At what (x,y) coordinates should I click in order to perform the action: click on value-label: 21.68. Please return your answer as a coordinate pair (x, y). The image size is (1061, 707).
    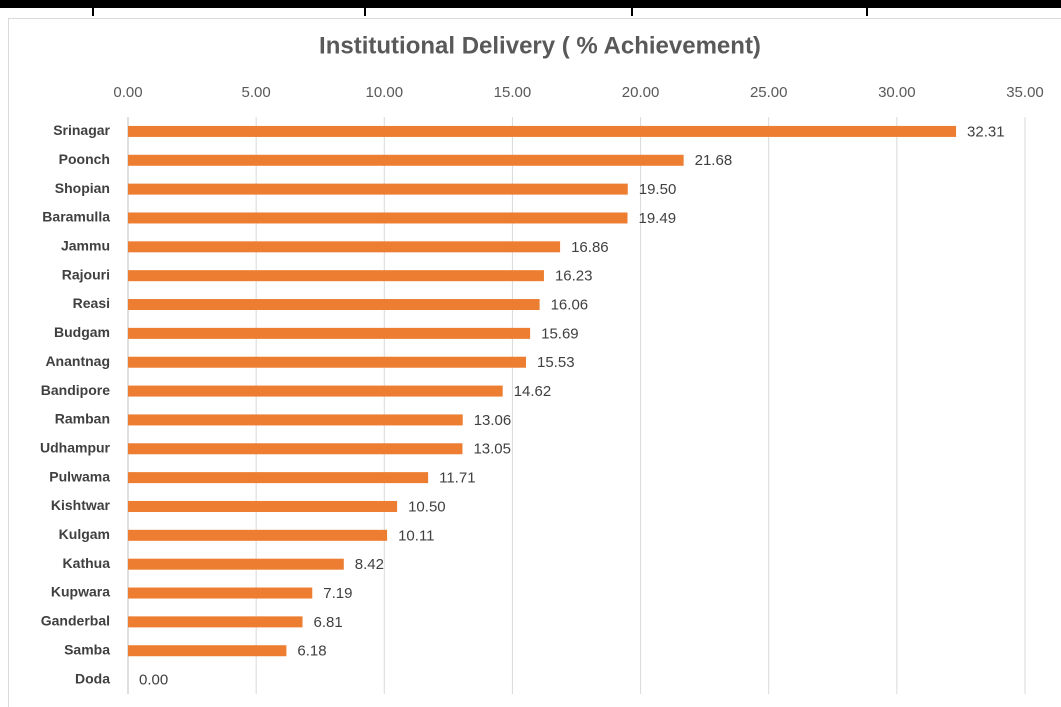
    Looking at the image, I should click on (714, 160).